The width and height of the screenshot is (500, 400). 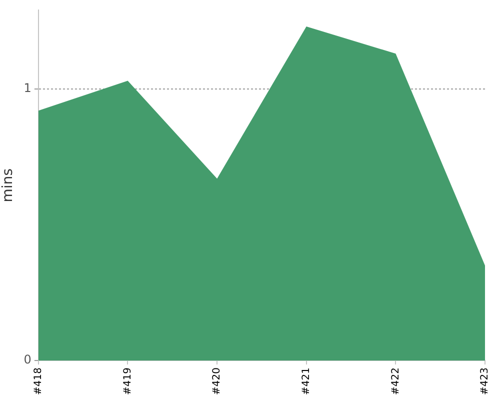 What do you see at coordinates (28, 359) in the screenshot?
I see `y-tick-label: 0` at bounding box center [28, 359].